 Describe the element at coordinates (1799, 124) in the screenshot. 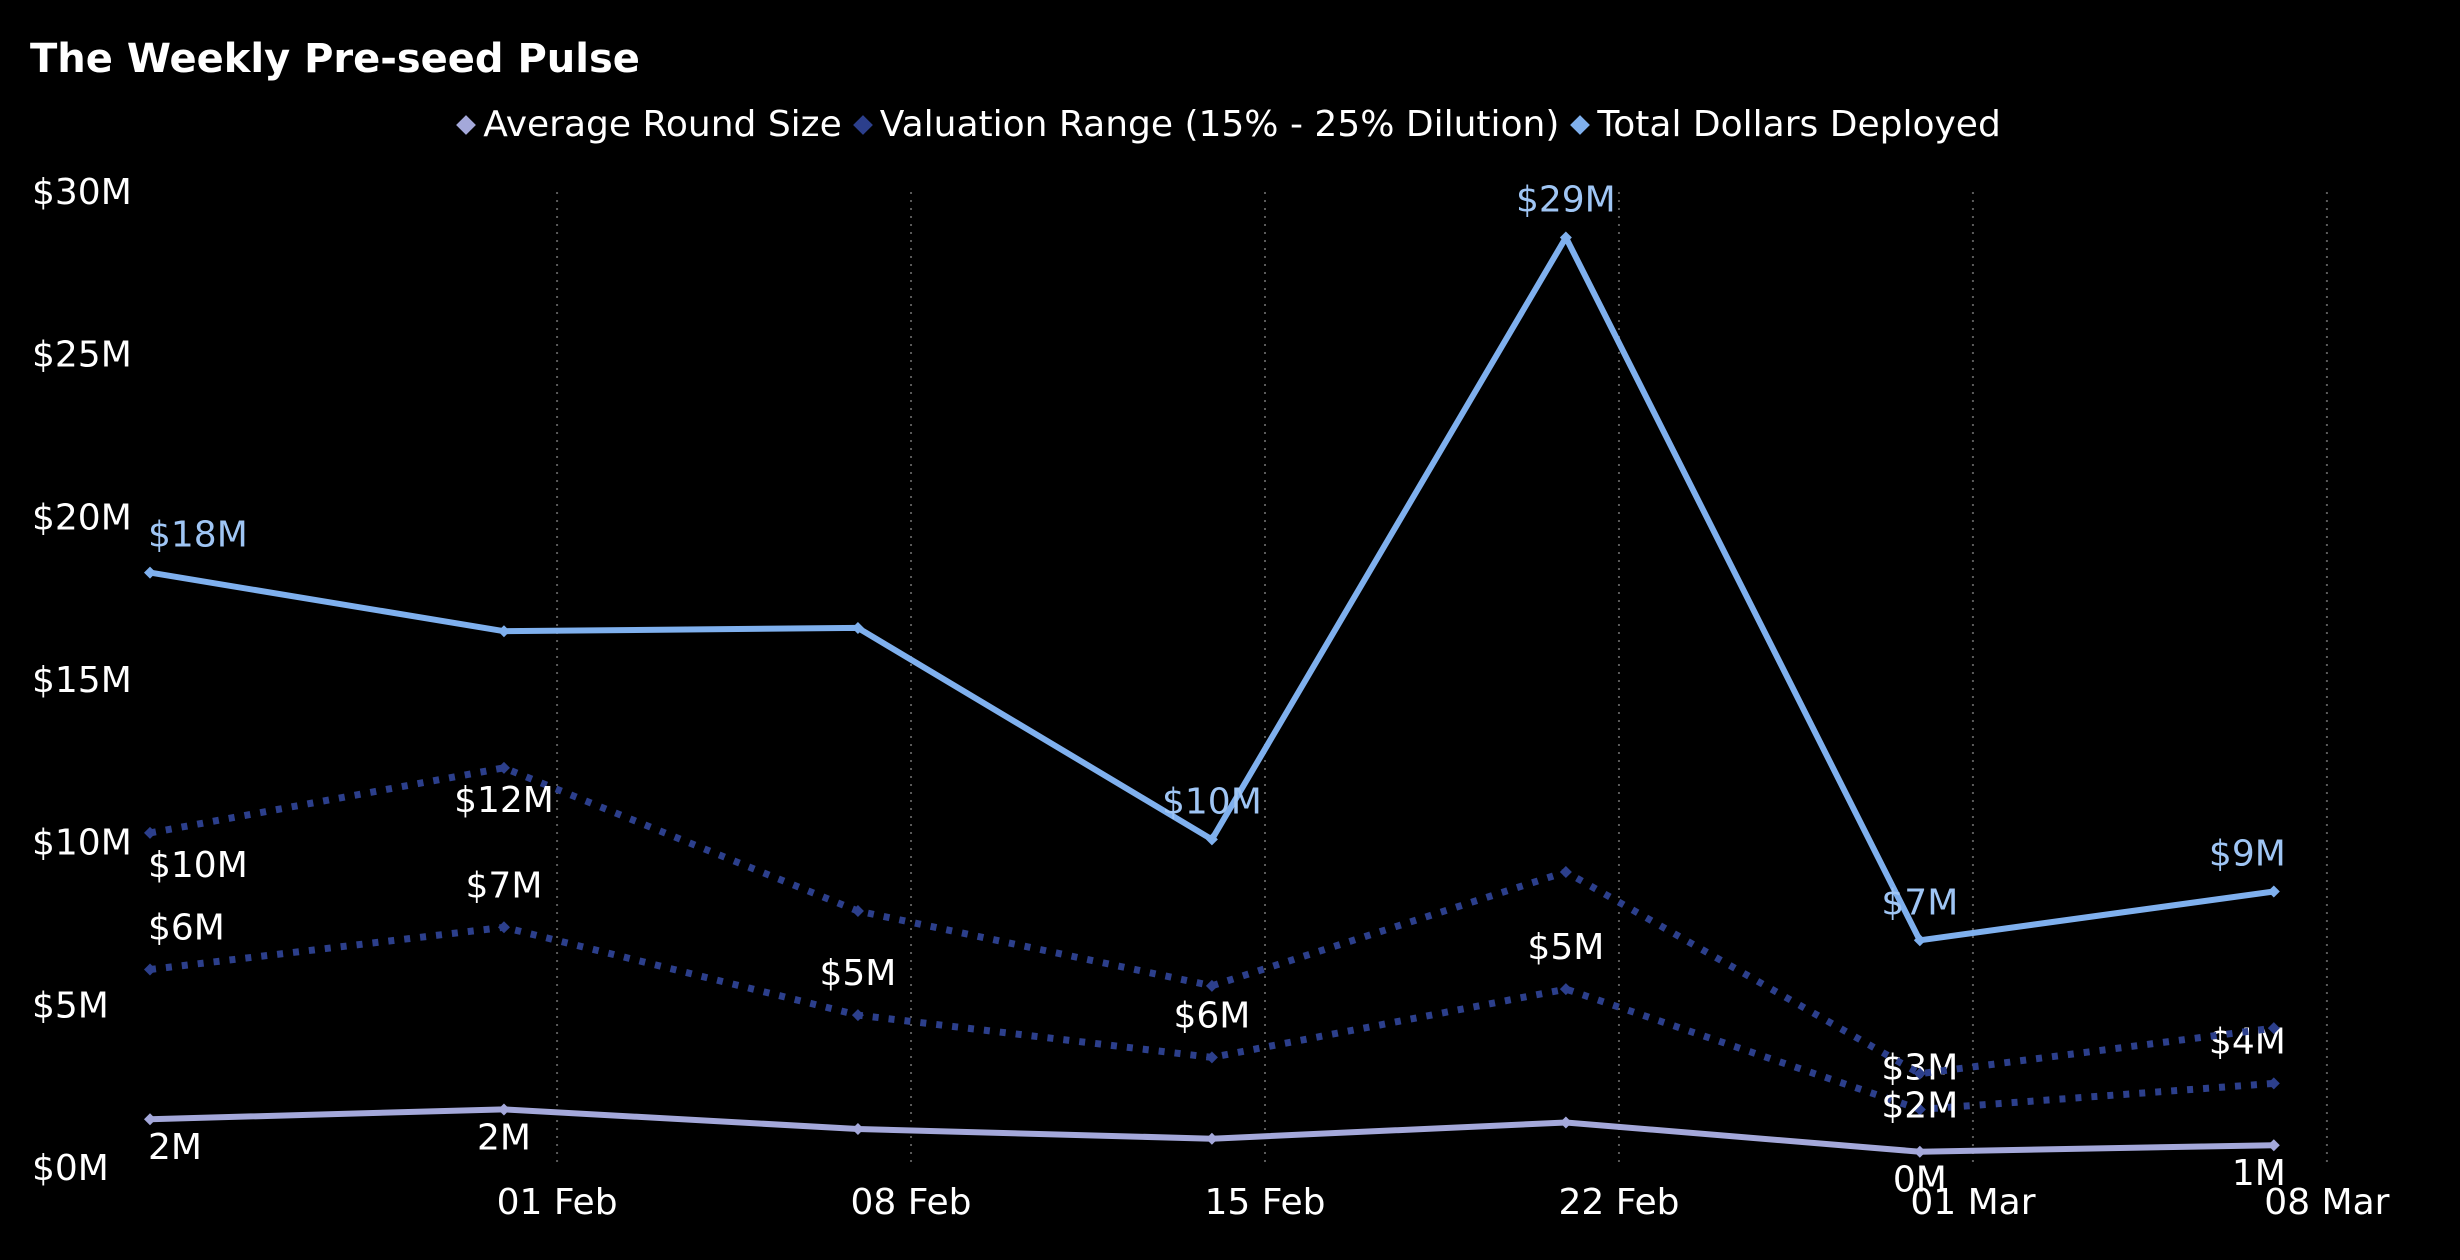

I see `legend-label-total-dollars-deployed: Total Dollars Deployed` at that location.